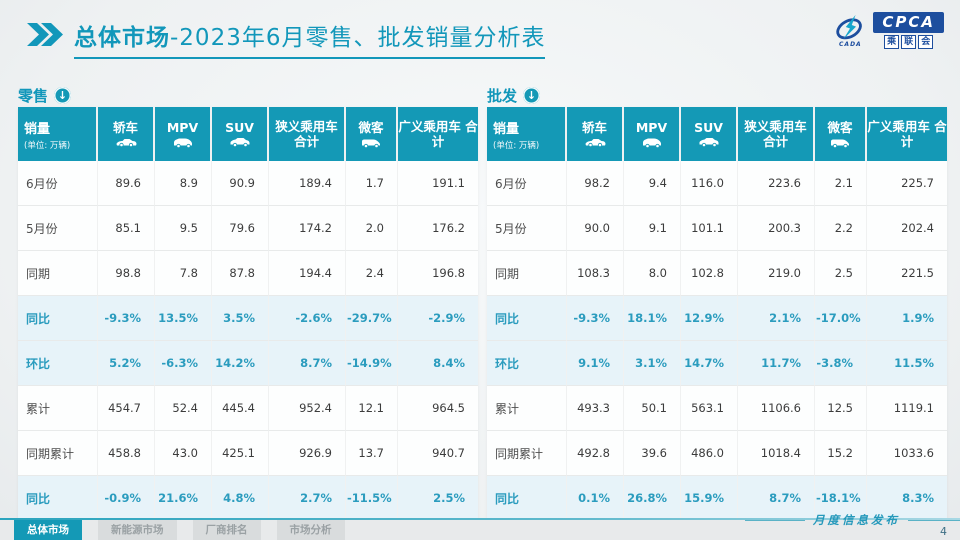 The height and width of the screenshot is (540, 960). I want to click on microvan-icon, so click(840, 143).